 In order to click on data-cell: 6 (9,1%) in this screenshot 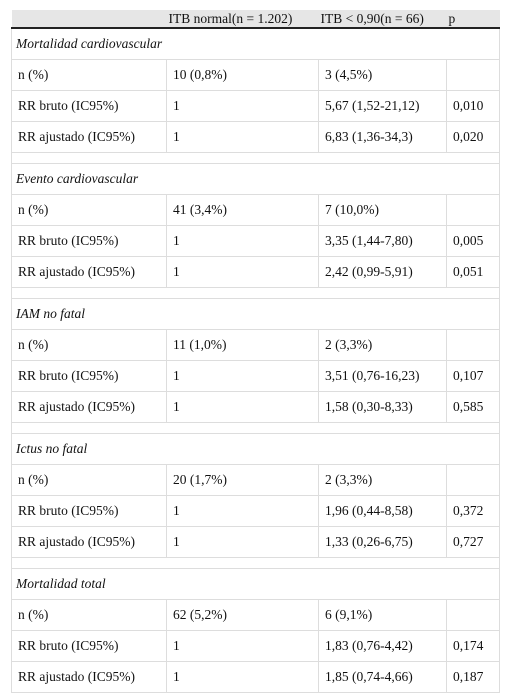, I will do `click(382, 615)`.